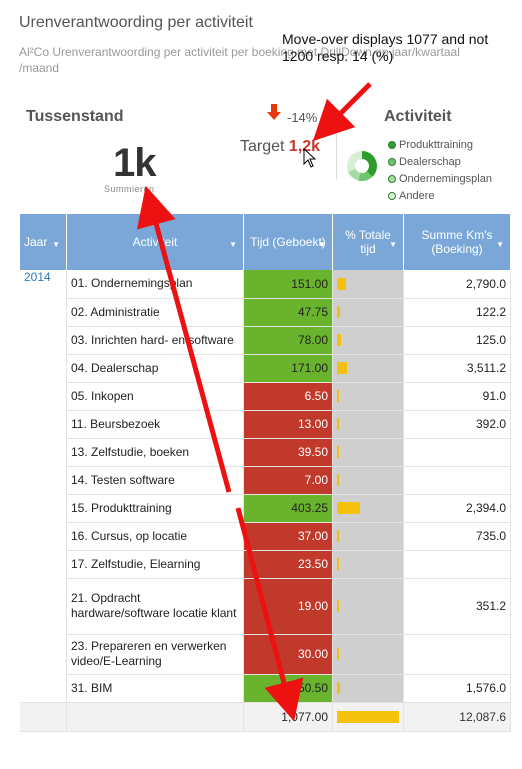 Image resolution: width=522 pixels, height=769 pixels. What do you see at coordinates (288, 564) in the screenshot?
I see `tijd-cell: 23.50` at bounding box center [288, 564].